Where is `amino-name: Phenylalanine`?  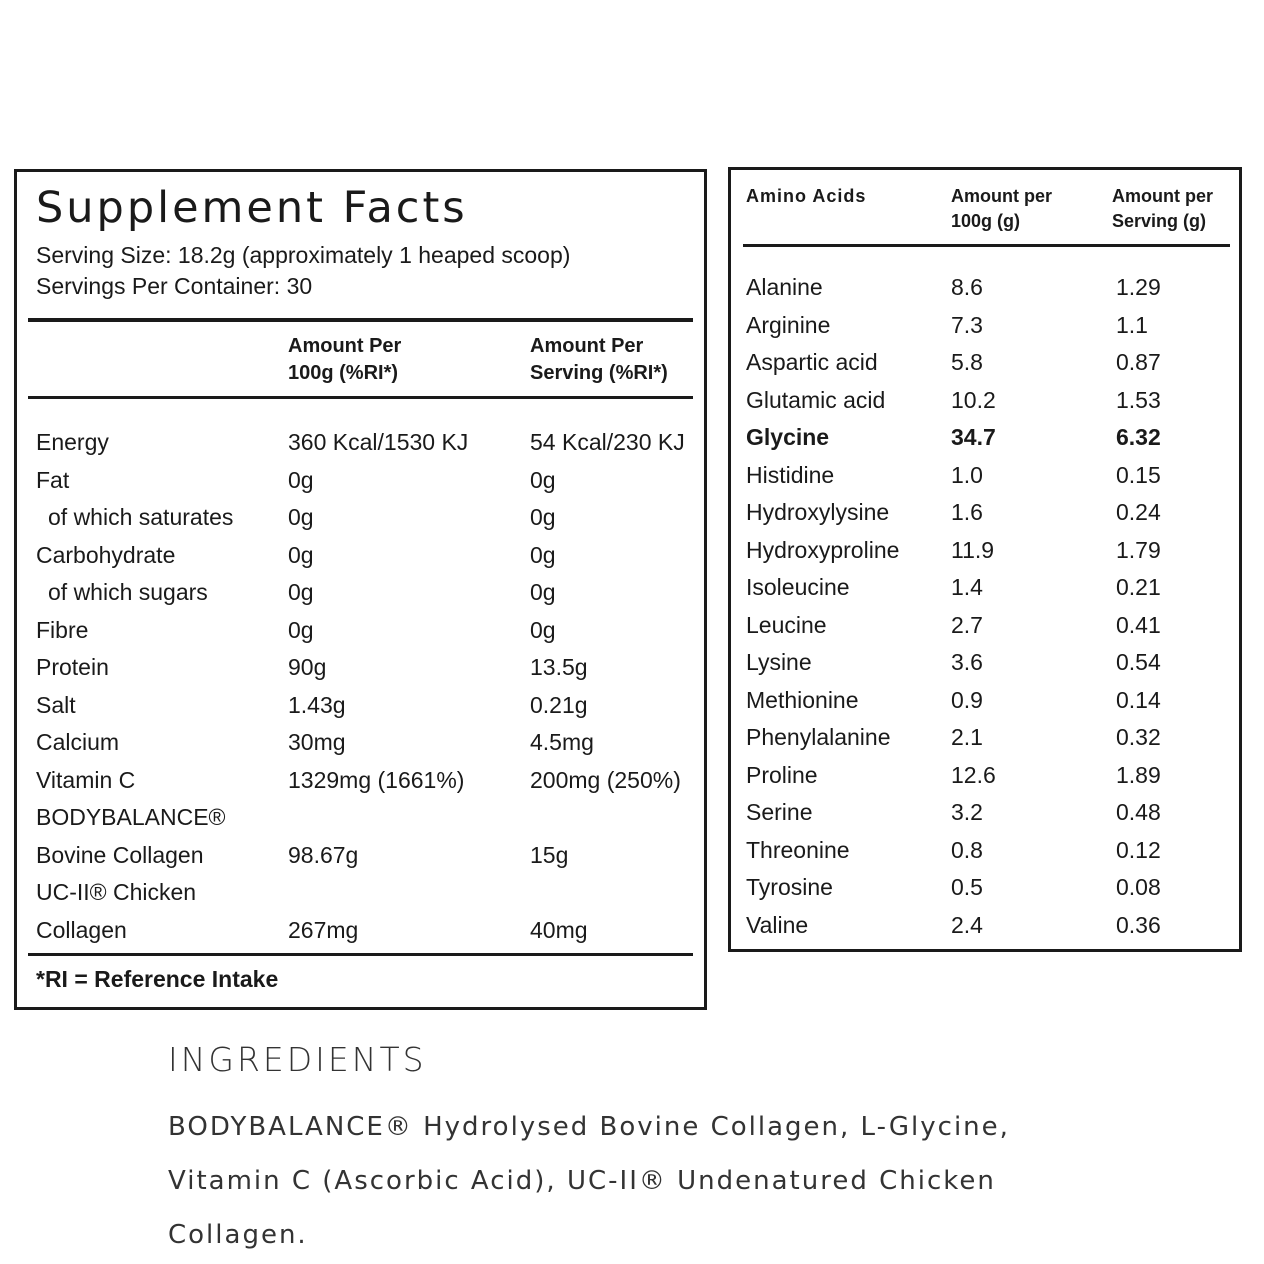
amino-name: Phenylalanine is located at coordinates (818, 737).